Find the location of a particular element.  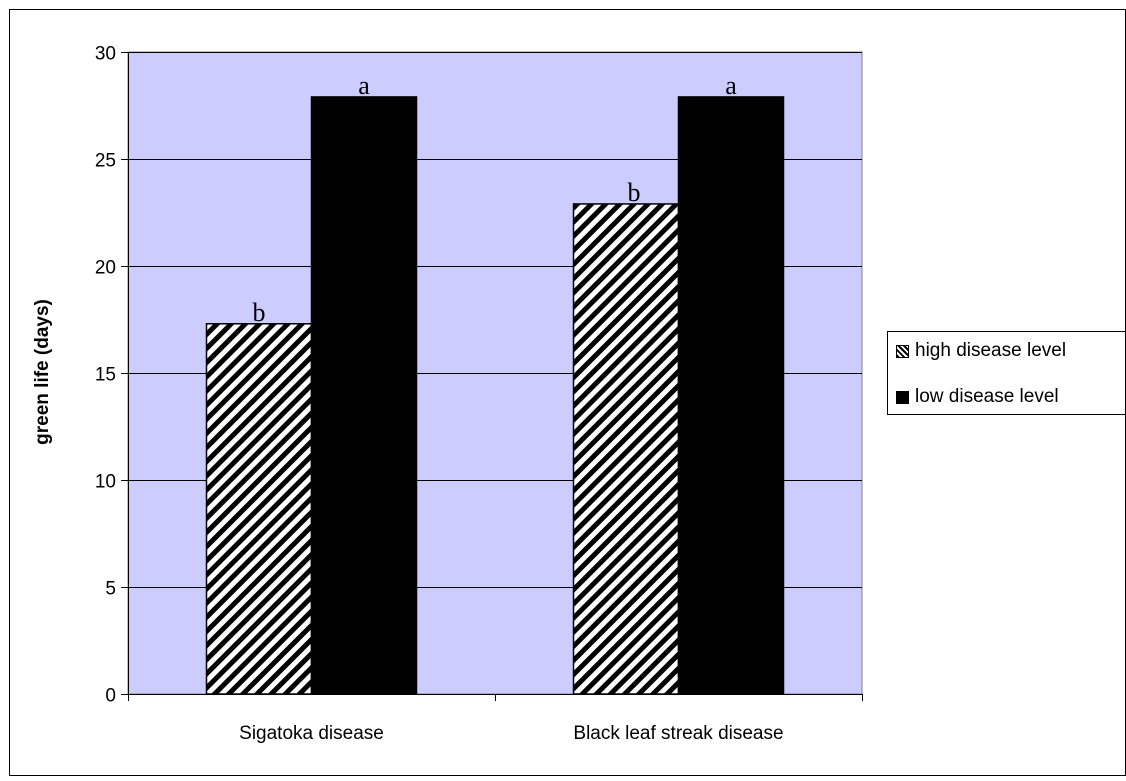

y-axis-title: green life (days) is located at coordinates (42, 372).